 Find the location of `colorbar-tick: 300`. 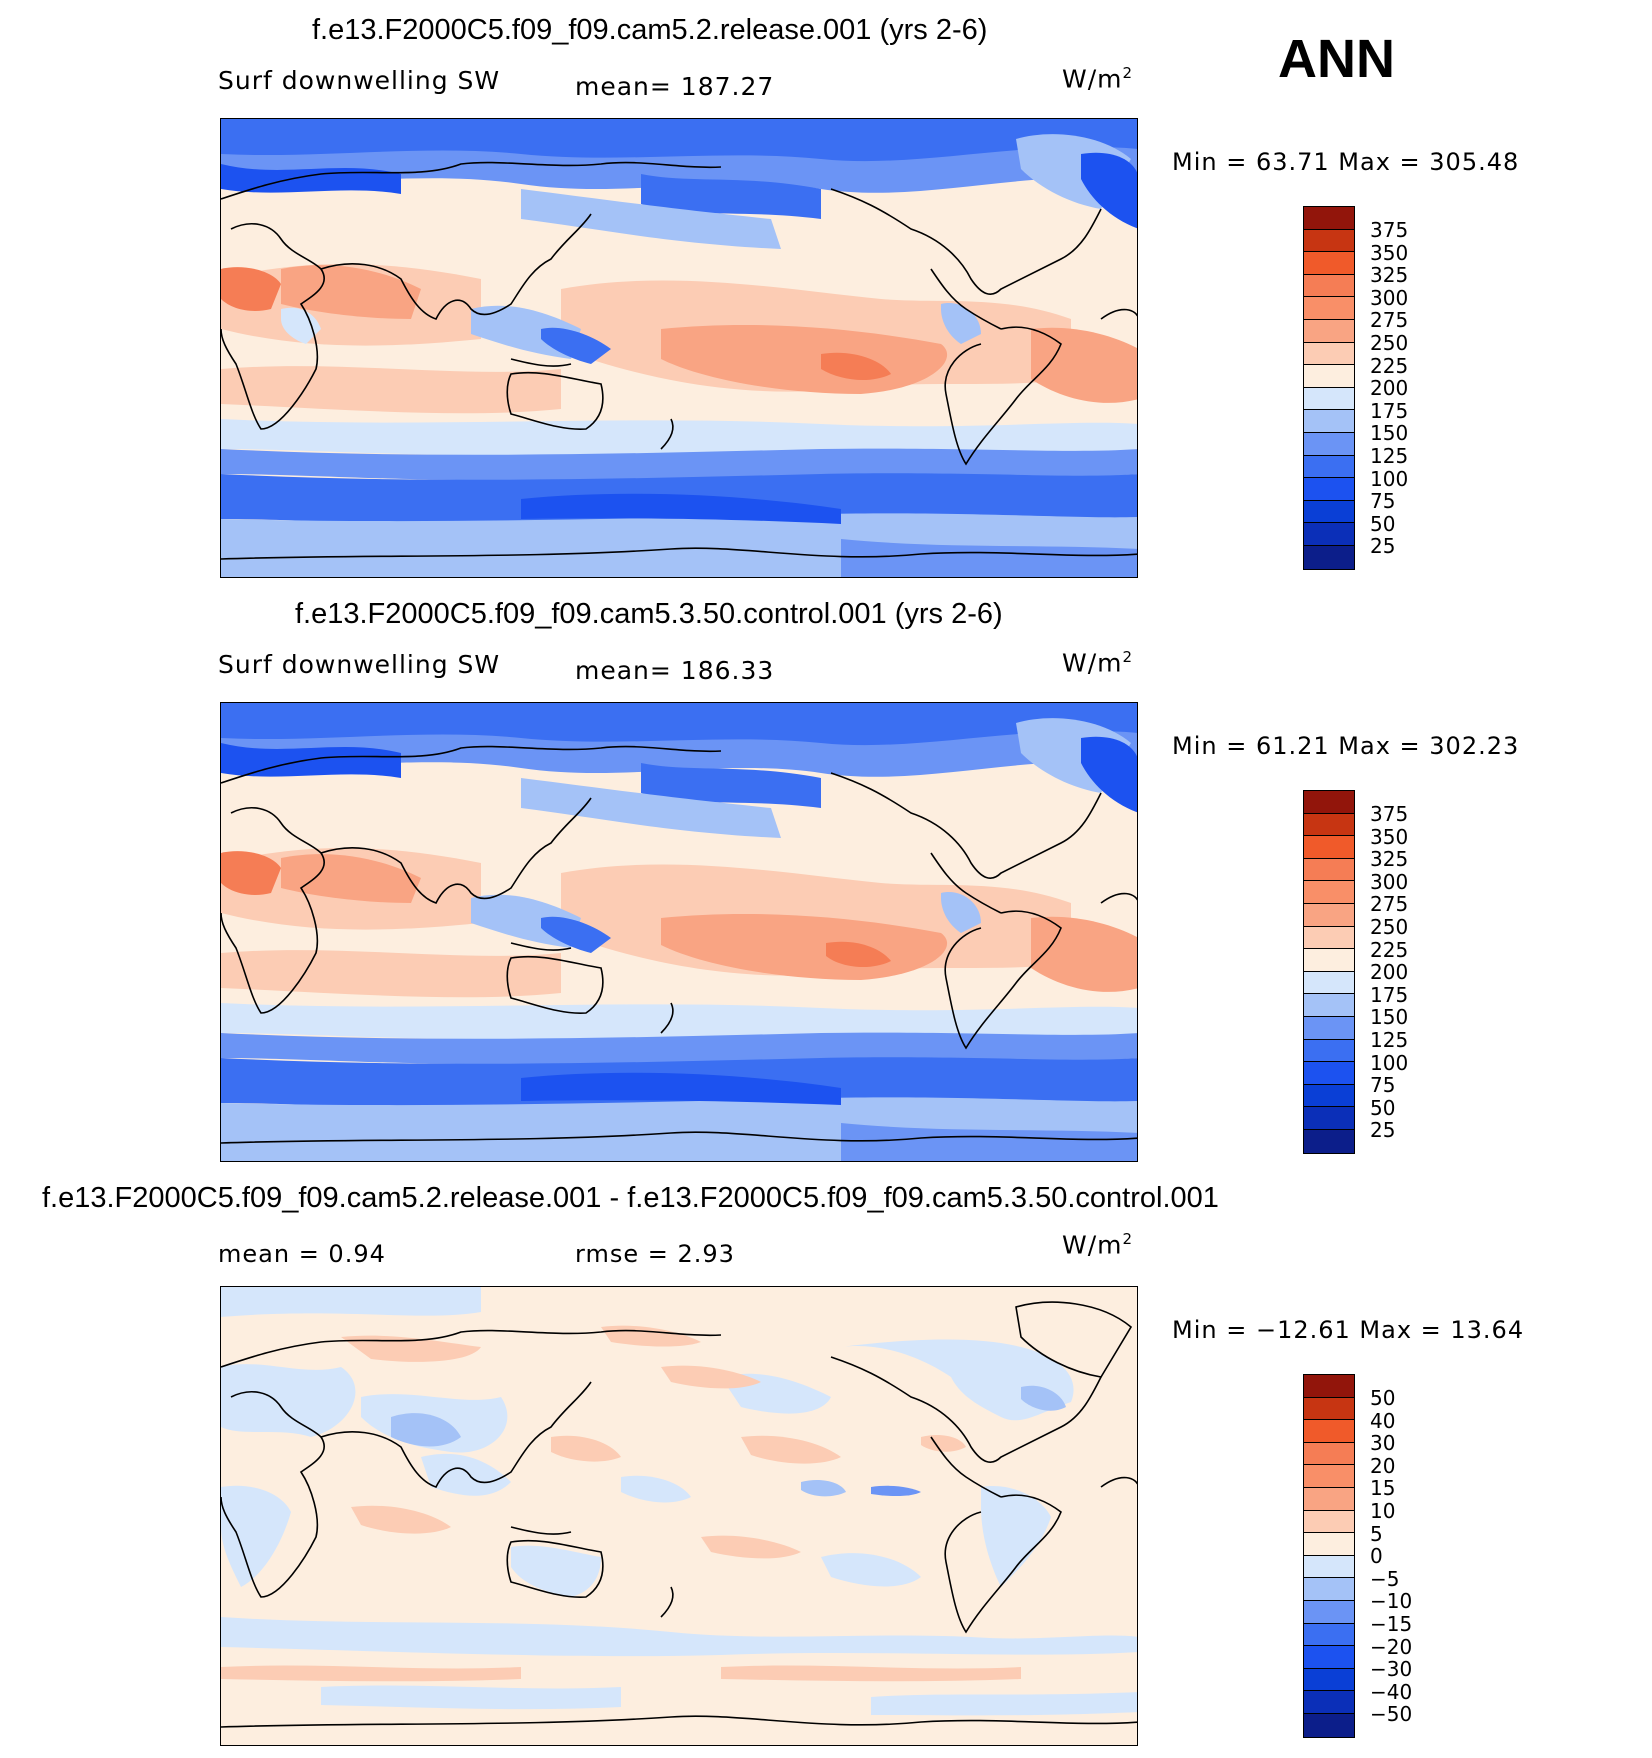

colorbar-tick: 300 is located at coordinates (1389, 881).